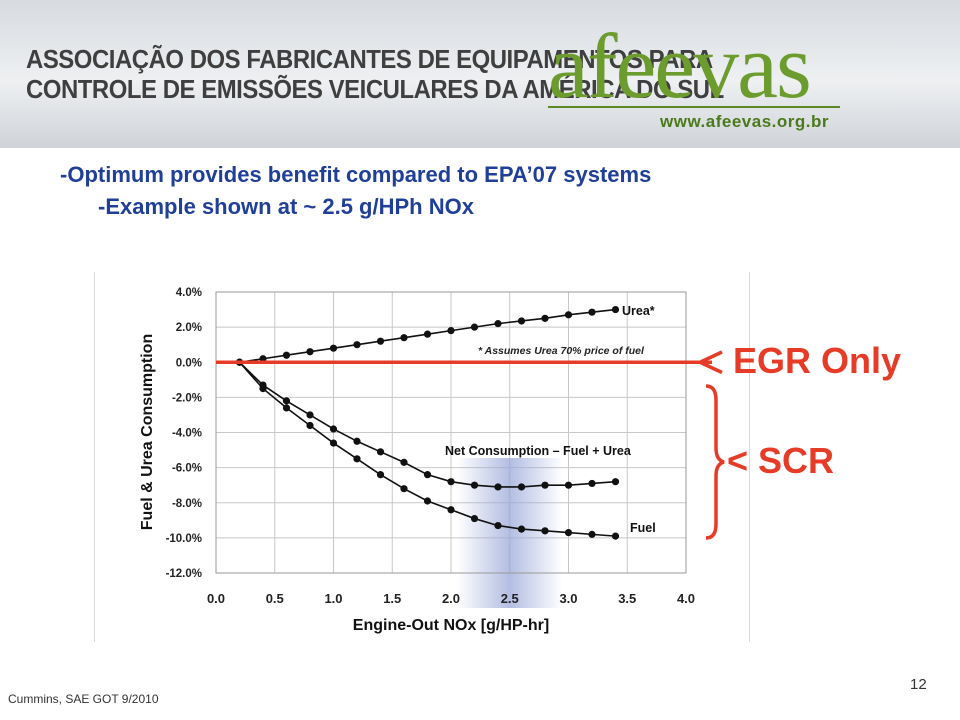 The width and height of the screenshot is (960, 720). Describe the element at coordinates (744, 121) in the screenshot. I see `website-url: www.afeevas.org.br` at that location.